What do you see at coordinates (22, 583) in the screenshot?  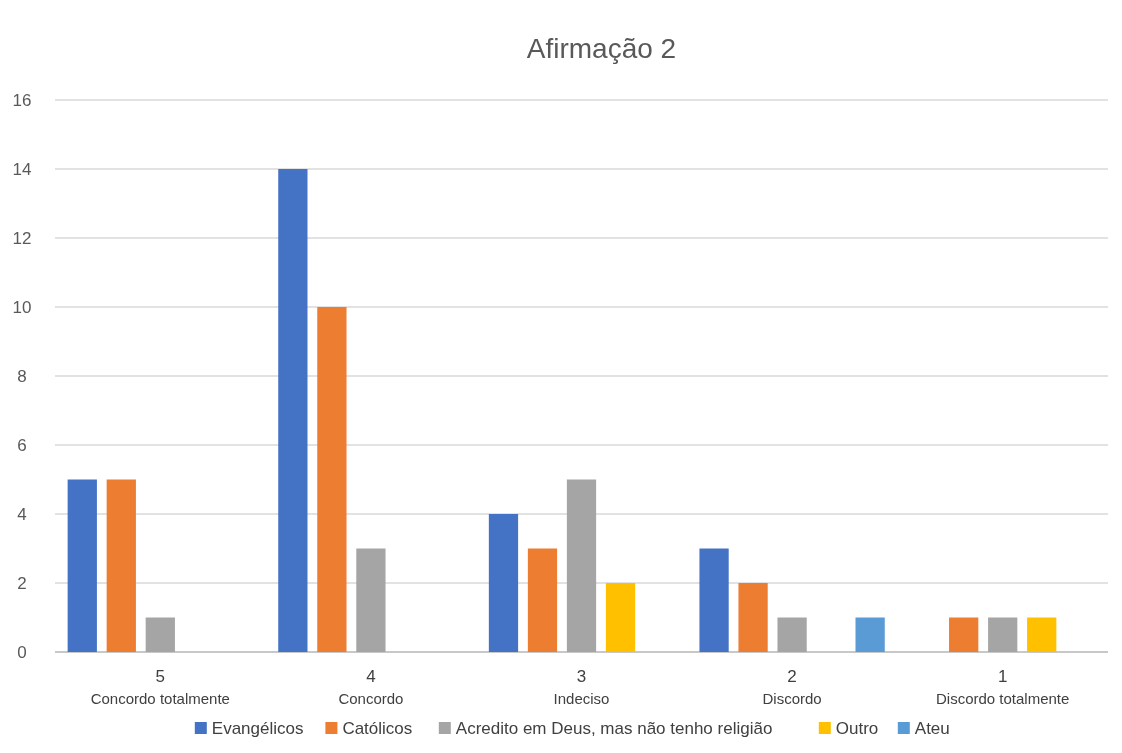 I see `y-tick-label: 2` at bounding box center [22, 583].